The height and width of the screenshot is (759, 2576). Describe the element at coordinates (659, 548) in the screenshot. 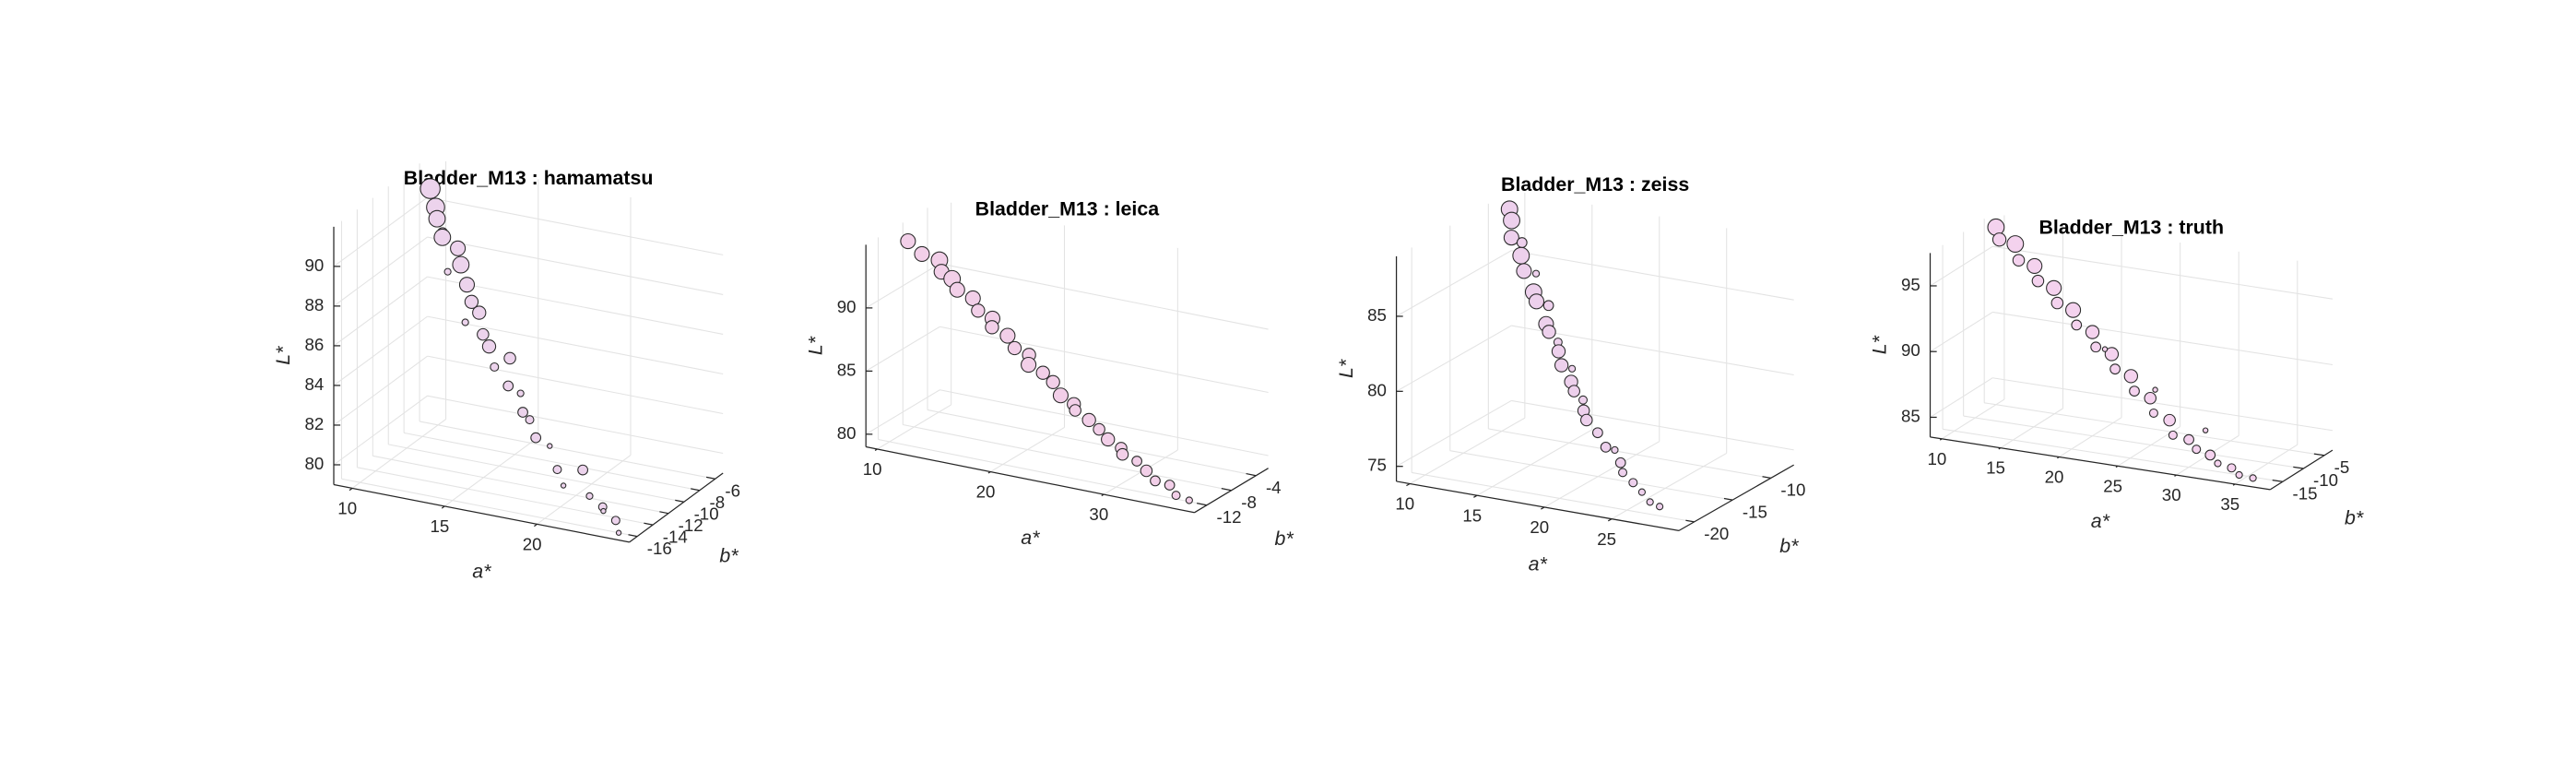

I see `y-tick-label: -16` at that location.